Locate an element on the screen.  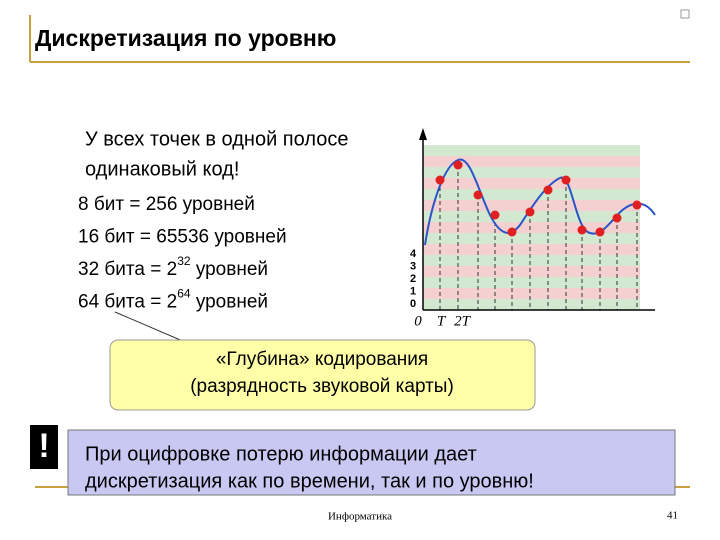
level-line: 8 бит = 256 уровней is located at coordinates (166, 204).